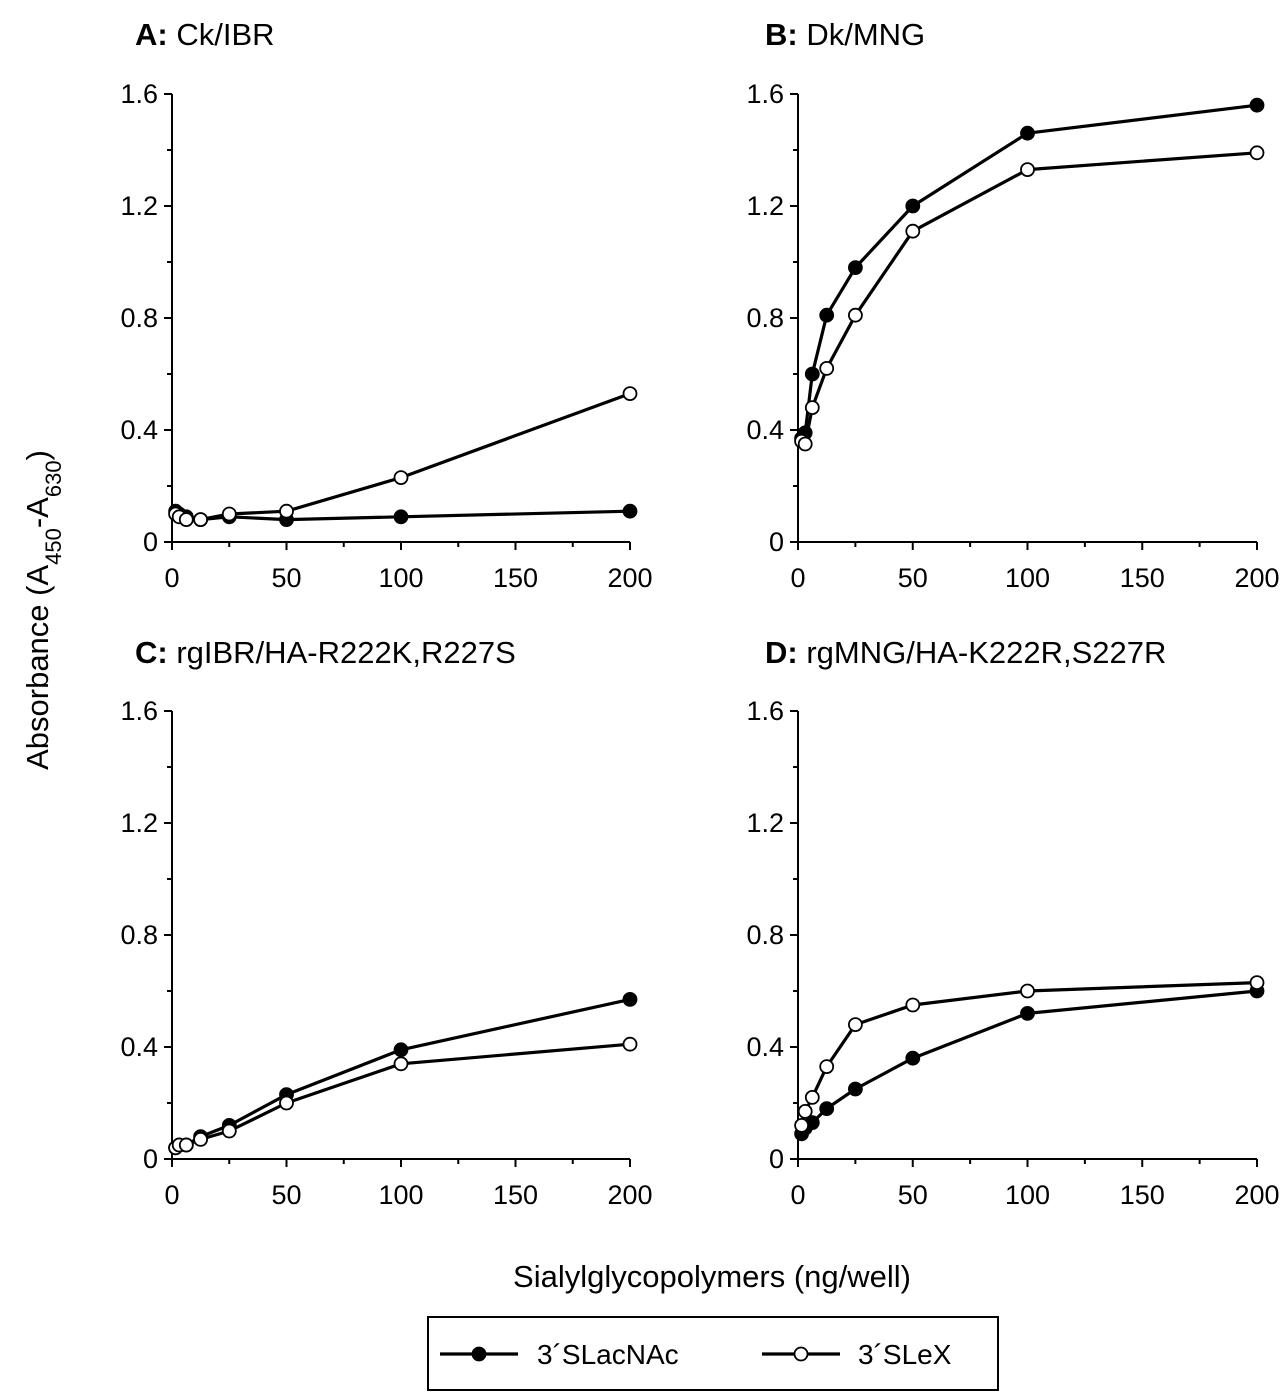 This screenshot has width=1288, height=1392. I want to click on panel-name: rgIBR/HA-R222K,R227S, so click(342, 652).